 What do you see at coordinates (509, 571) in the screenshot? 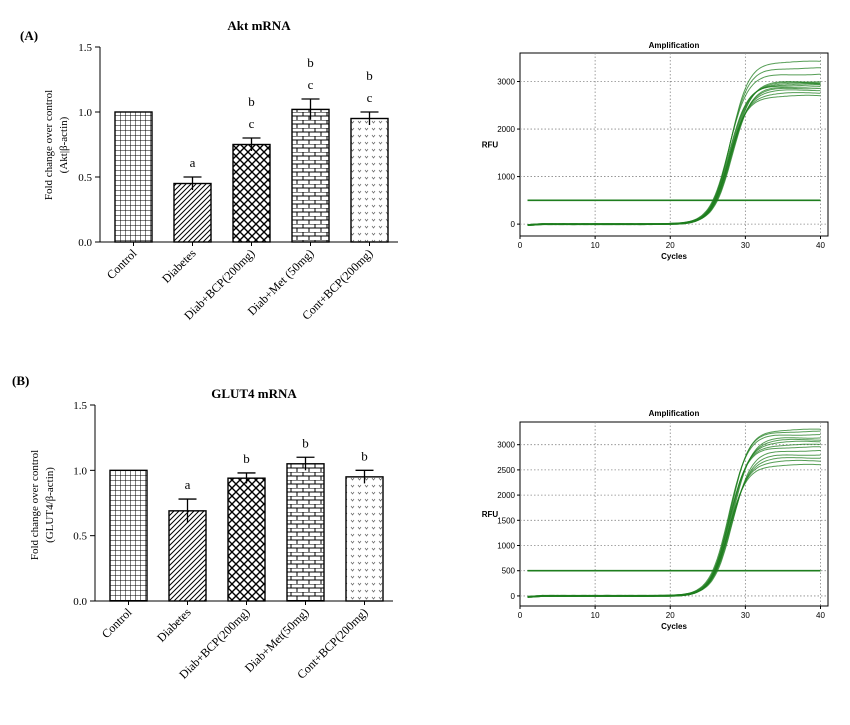
I see `y-tick-label: 500` at bounding box center [509, 571].